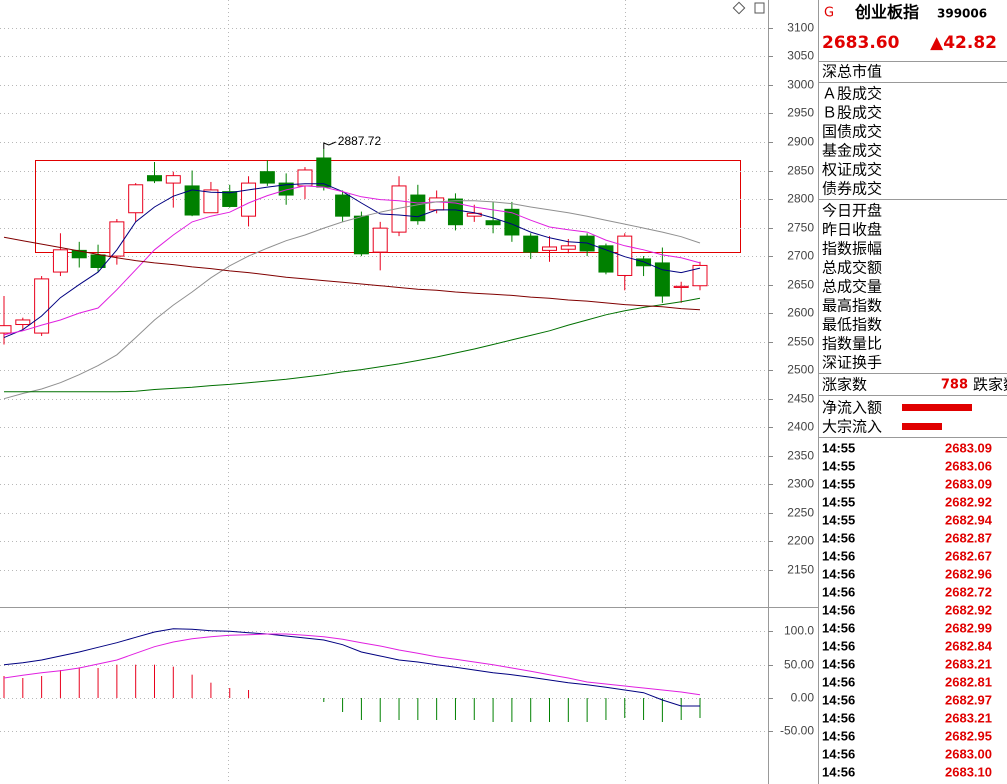 Image resolution: width=1007 pixels, height=784 pixels. What do you see at coordinates (852, 325) in the screenshot?
I see `field-label: 最低指数` at bounding box center [852, 325].